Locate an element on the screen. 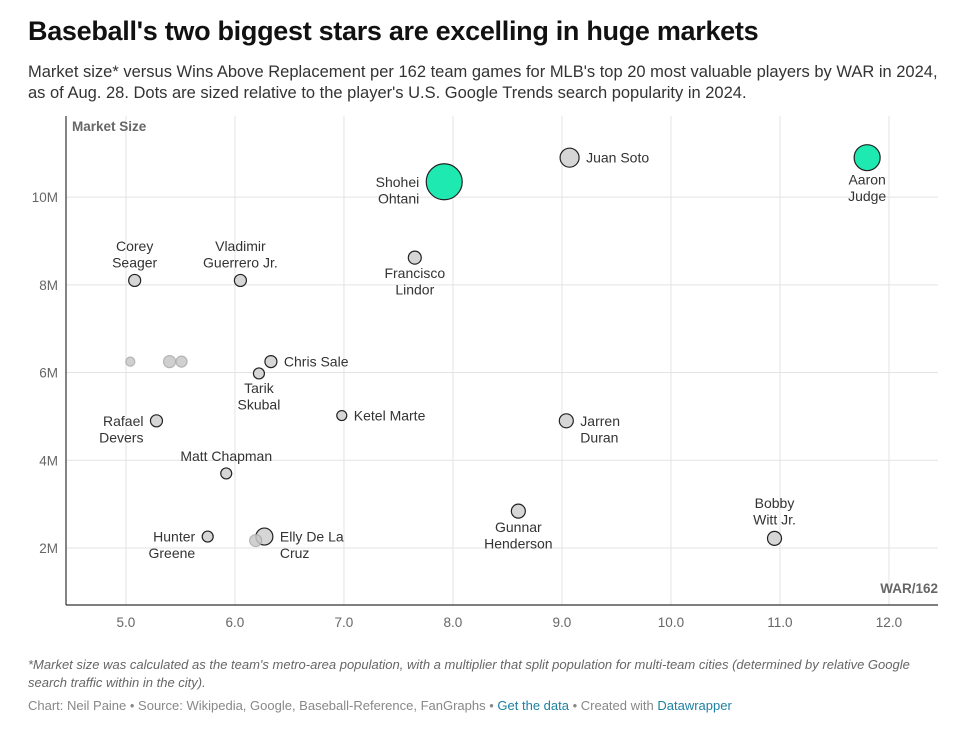  x-tick-label: 5.0 is located at coordinates (126, 622).